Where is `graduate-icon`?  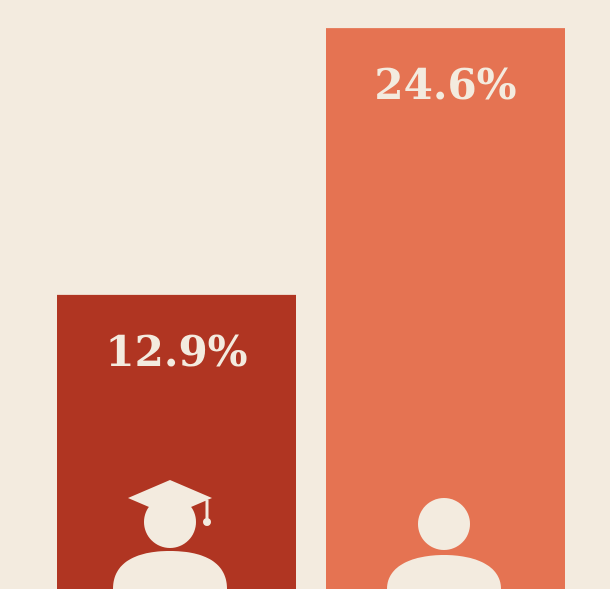 graduate-icon is located at coordinates (170, 534).